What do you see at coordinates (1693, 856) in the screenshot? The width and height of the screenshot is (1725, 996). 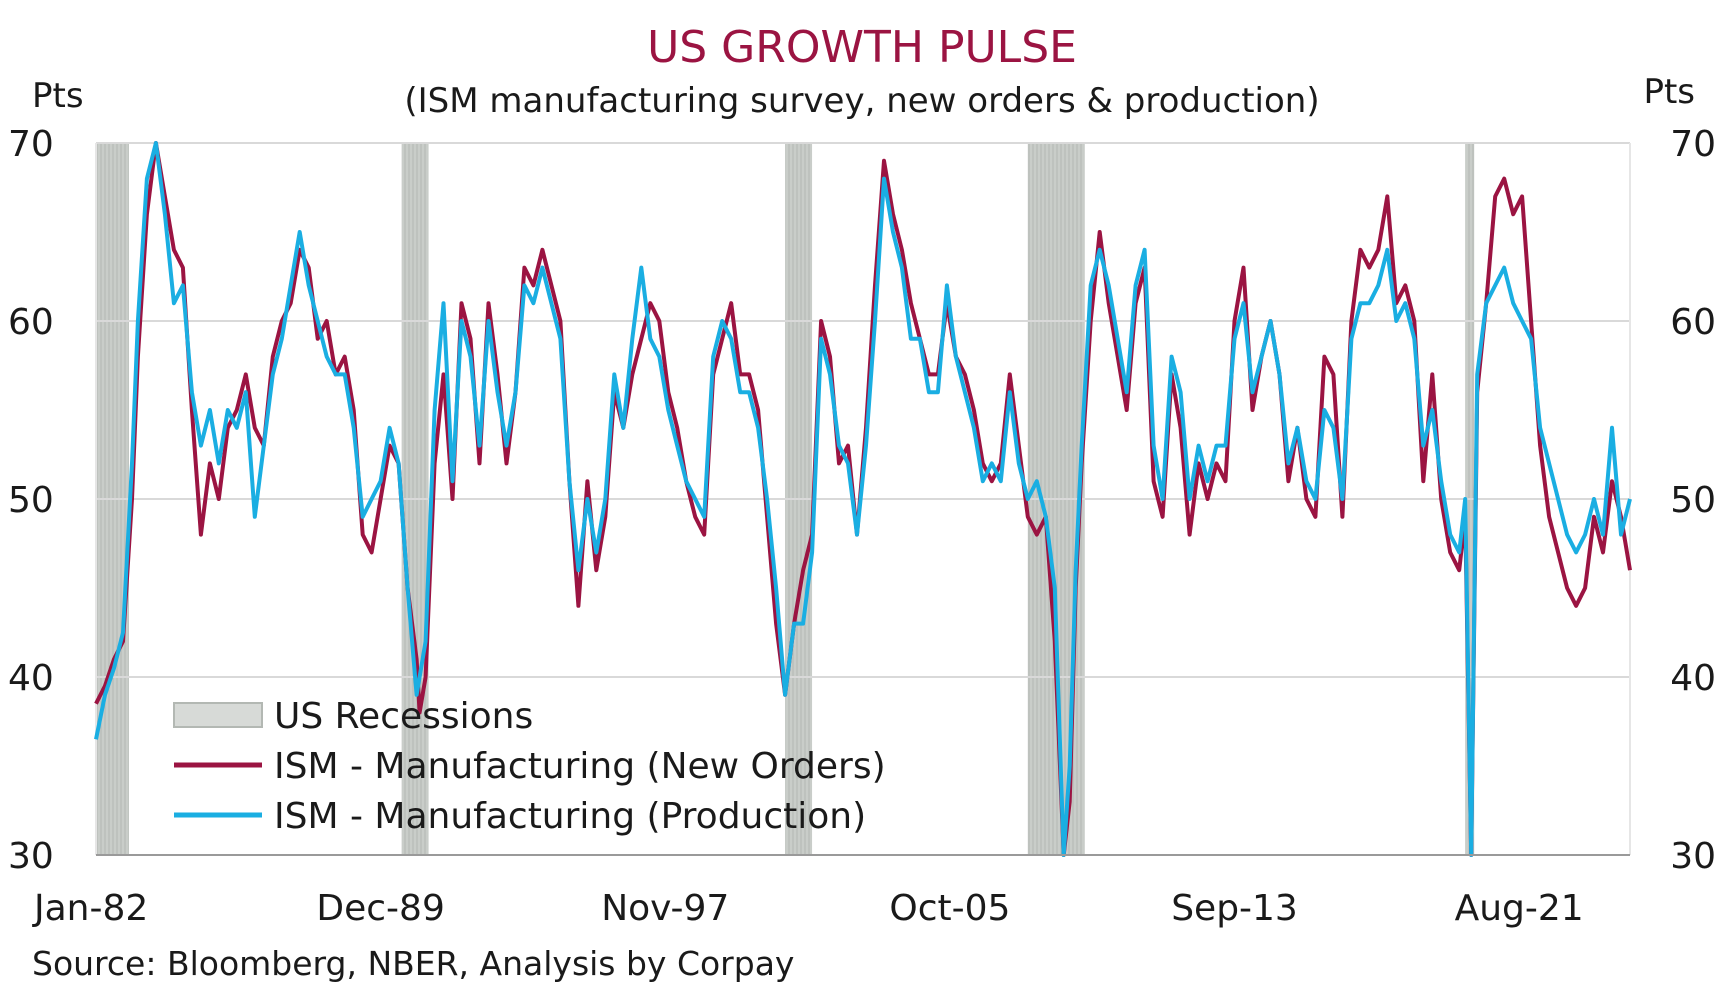 I see `y-tick-label-right: 30` at bounding box center [1693, 856].